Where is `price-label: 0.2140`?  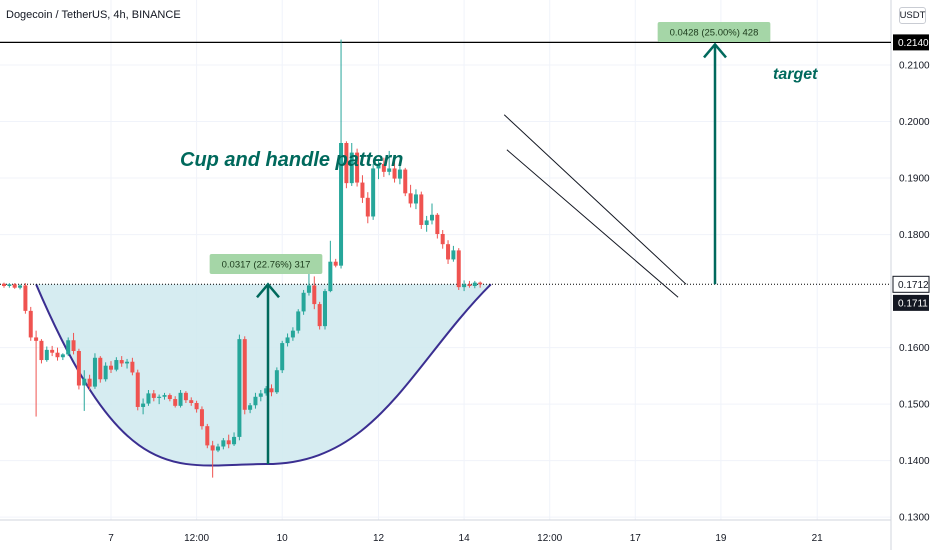
price-label: 0.2140 is located at coordinates (913, 43).